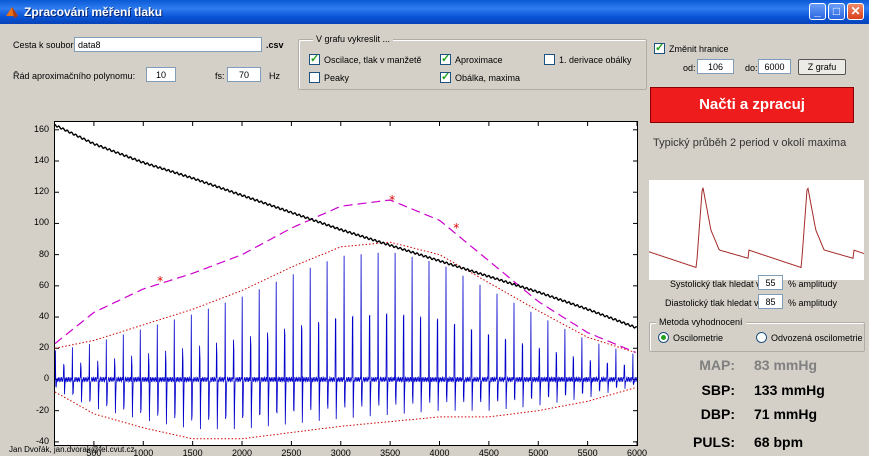  What do you see at coordinates (751, 68) in the screenshot?
I see `to-label: do:` at bounding box center [751, 68].